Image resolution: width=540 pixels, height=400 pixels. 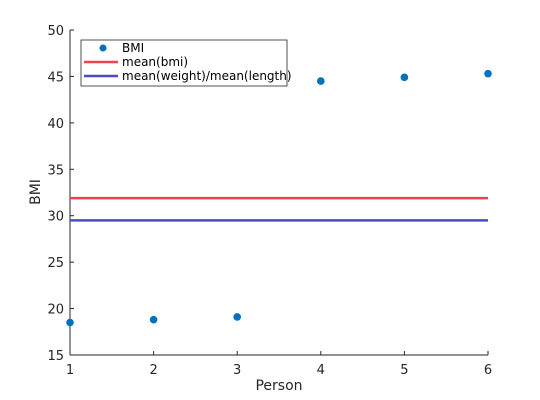 What do you see at coordinates (70, 370) in the screenshot?
I see `x-tick-label-0: 1` at bounding box center [70, 370].